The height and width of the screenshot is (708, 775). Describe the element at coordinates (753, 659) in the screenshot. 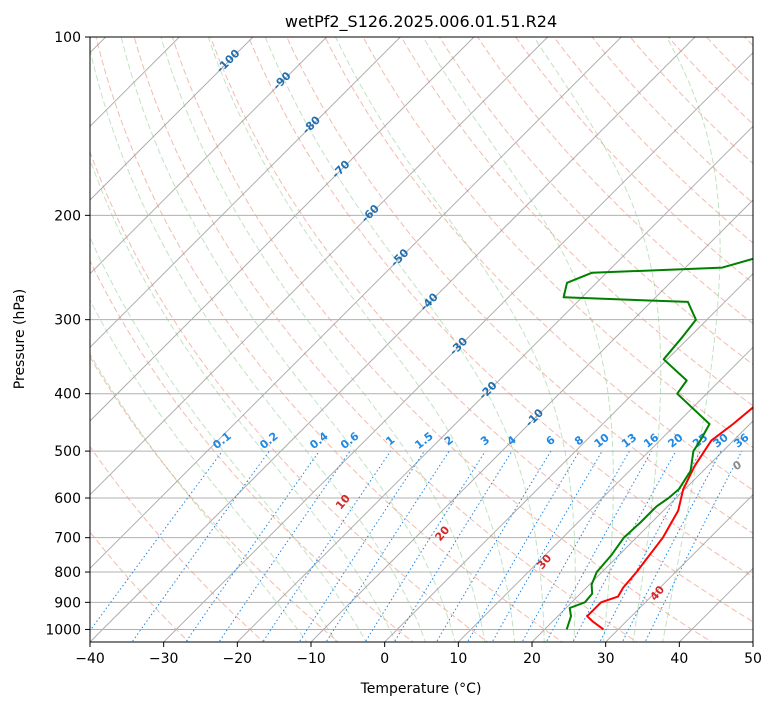

I see `x-tick-label: 50` at that location.